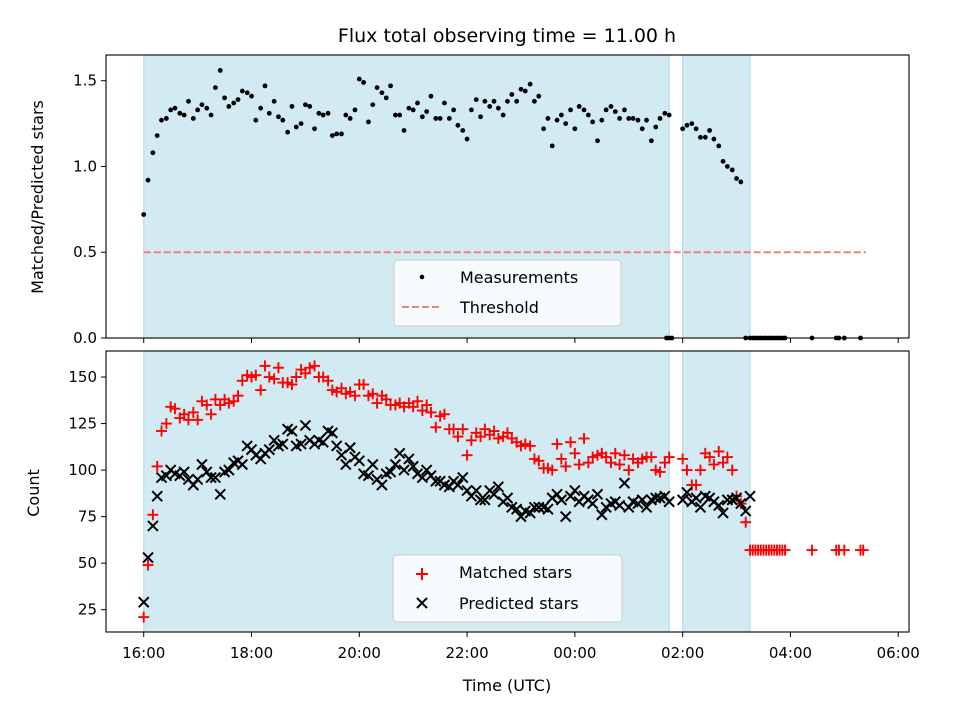 The height and width of the screenshot is (720, 960). What do you see at coordinates (87, 563) in the screenshot?
I see `bottom-y-tick-label: 50` at bounding box center [87, 563].